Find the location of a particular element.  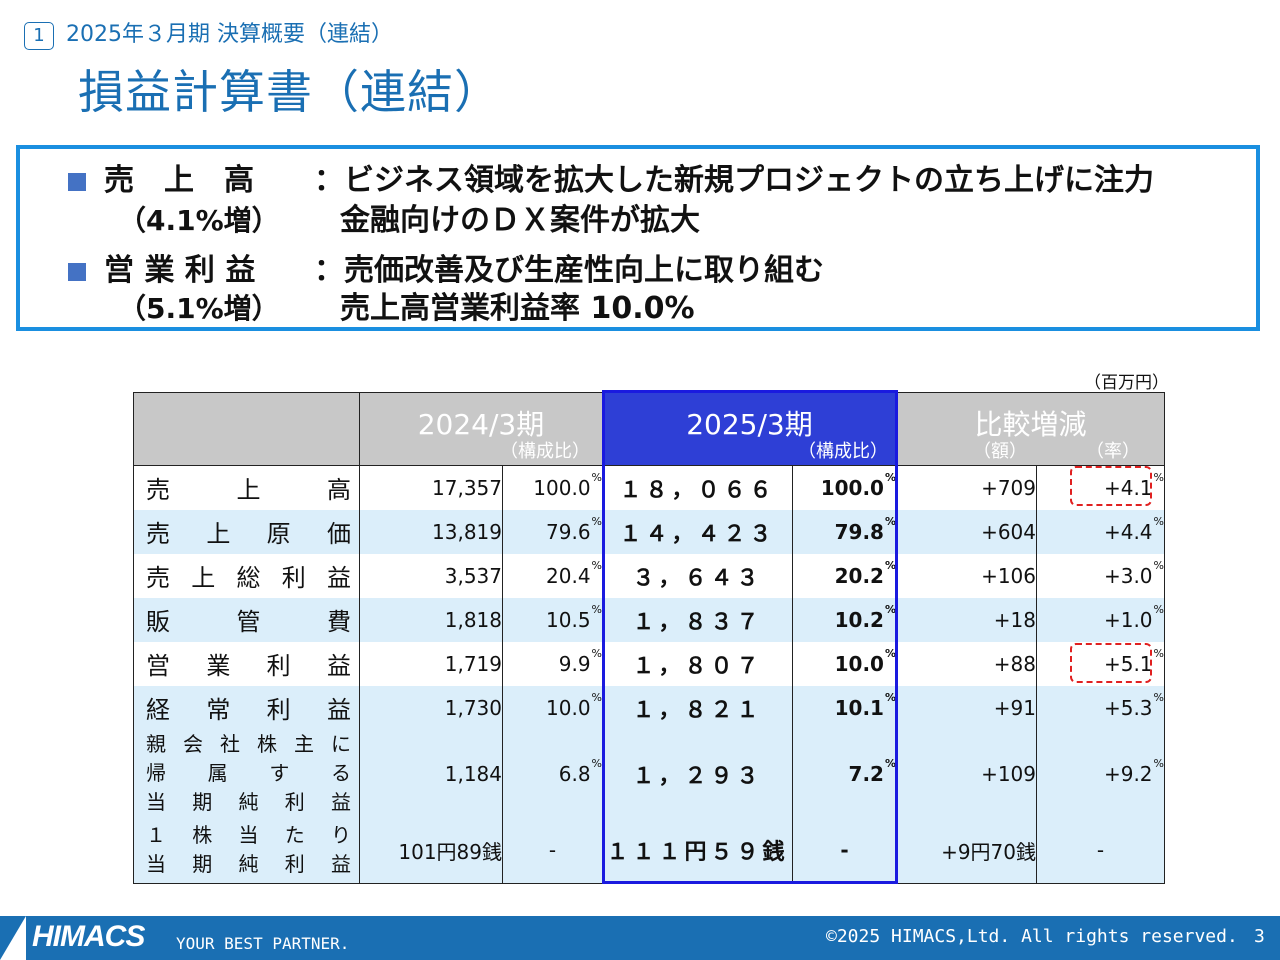

prev-ratio-value: - is located at coordinates (552, 850).